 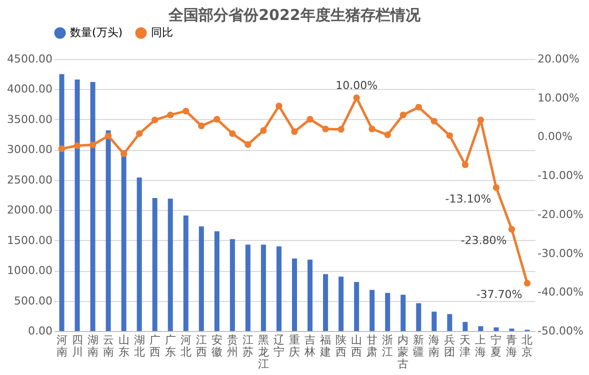 I want to click on y2-tick-label: -40.00%, so click(x=561, y=292).